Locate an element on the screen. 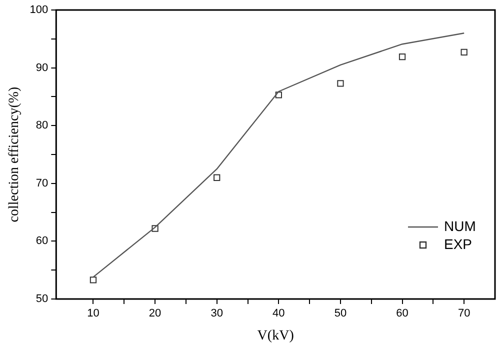 This screenshot has width=503, height=350. y-axis-title: collection efficiency(%) is located at coordinates (14, 154).